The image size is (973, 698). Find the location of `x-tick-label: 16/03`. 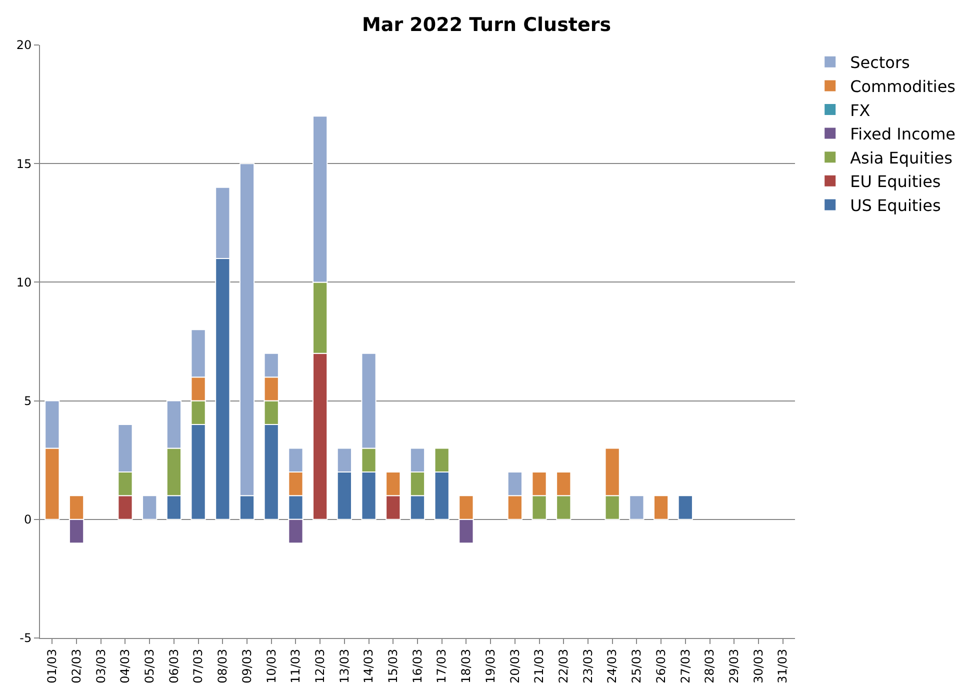

x-tick-label: 16/03 is located at coordinates (417, 666).